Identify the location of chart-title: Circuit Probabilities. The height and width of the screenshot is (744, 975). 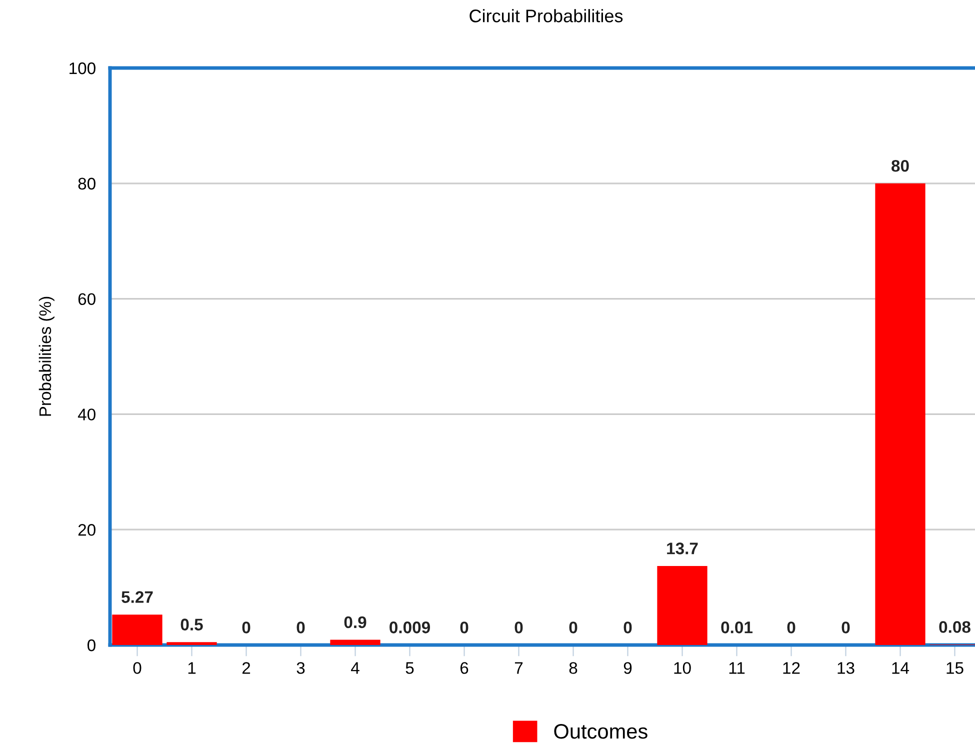
(546, 15).